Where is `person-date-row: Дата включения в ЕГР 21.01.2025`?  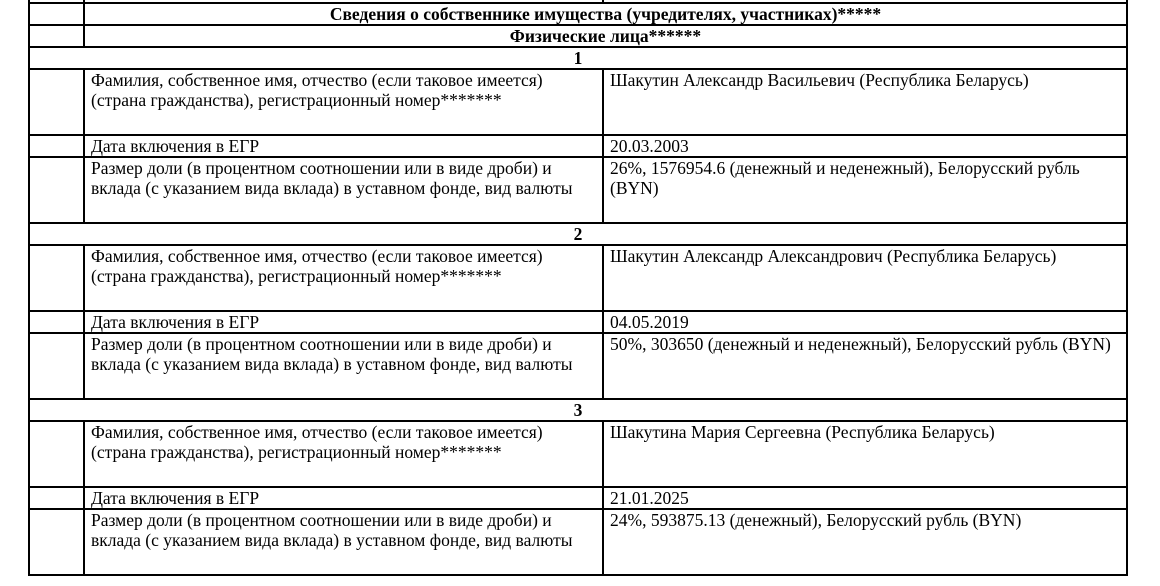
person-date-row: Дата включения в ЕГР 21.01.2025 is located at coordinates (578, 498).